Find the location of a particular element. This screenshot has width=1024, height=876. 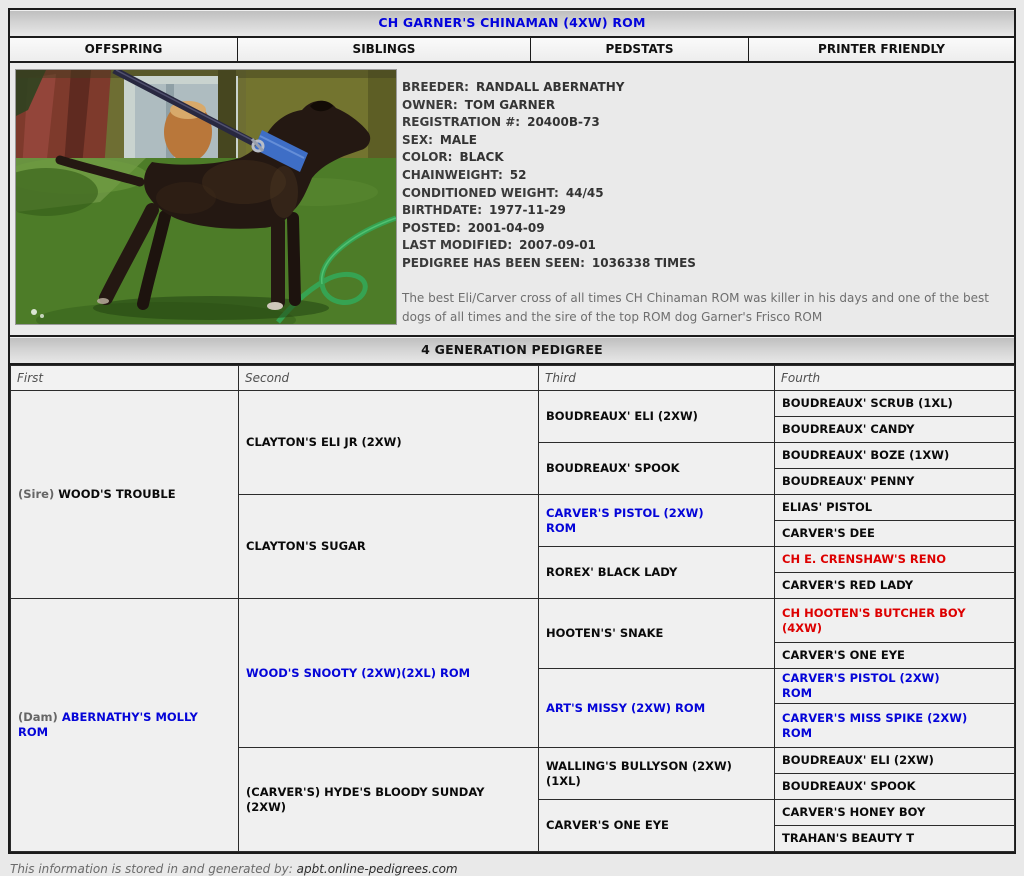

pedigree-cell: CLAYTON'S ELI JR (2XW) is located at coordinates (388, 442).